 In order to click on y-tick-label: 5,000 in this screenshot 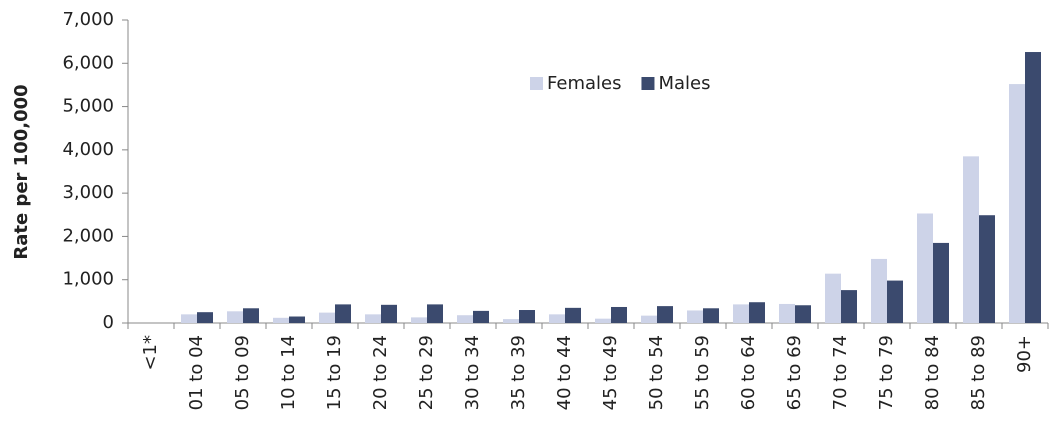, I will do `click(88, 106)`.